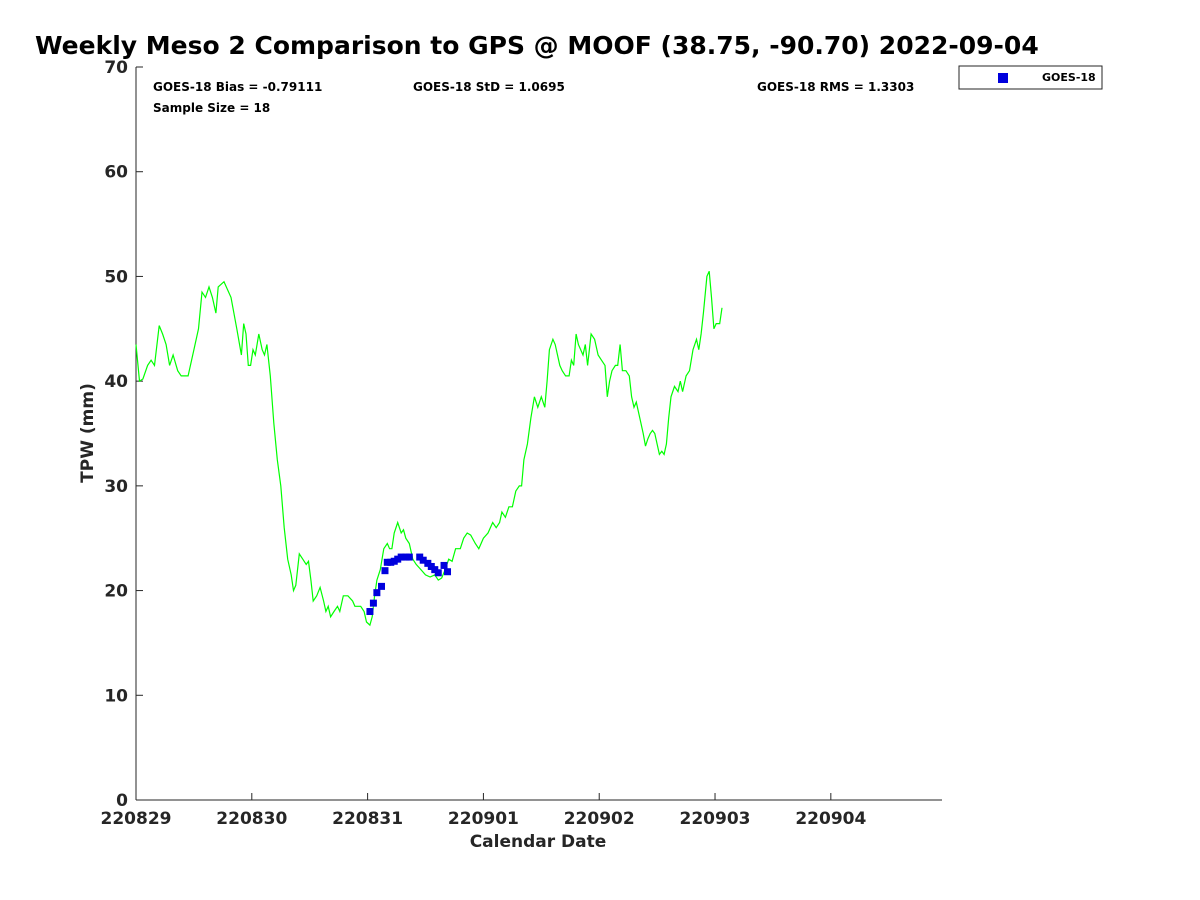 Image resolution: width=1200 pixels, height=900 pixels. I want to click on stat-std: GOES-18 StD = 1.0695, so click(489, 87).